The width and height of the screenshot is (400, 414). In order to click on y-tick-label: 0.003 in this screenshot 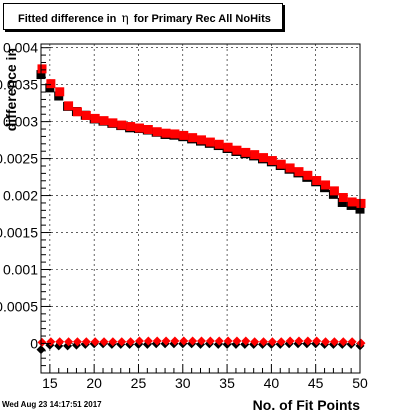, I will do `click(20, 122)`.